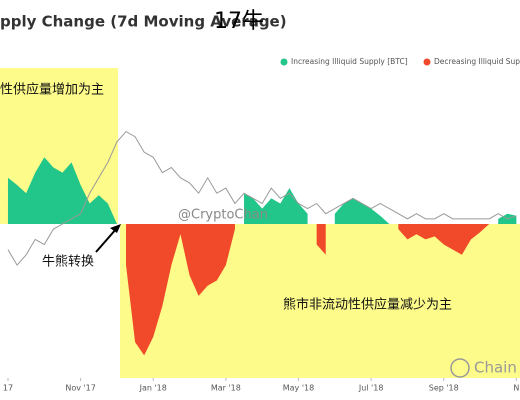 The image size is (520, 400). What do you see at coordinates (460, 368) in the screenshot?
I see `wechat-icon` at bounding box center [460, 368].